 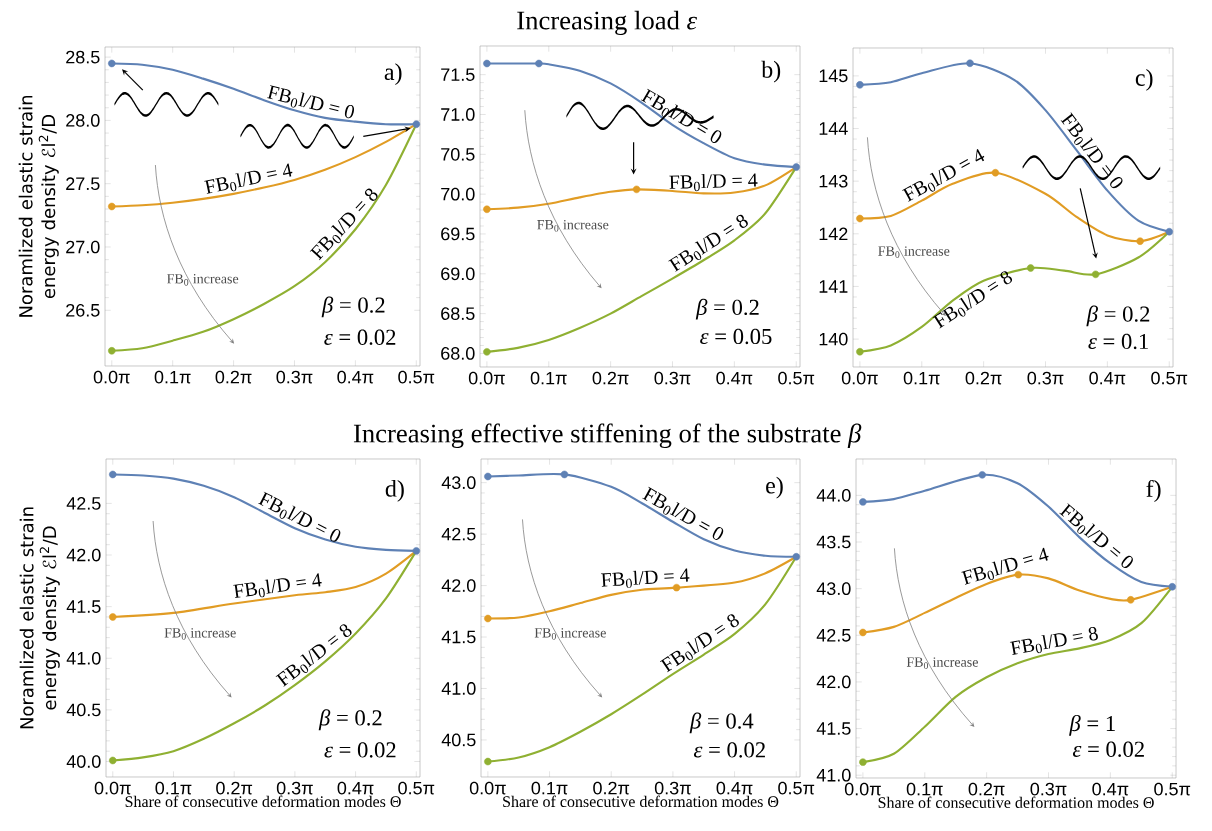 What do you see at coordinates (1153, 490) in the screenshot?
I see `annotation: f)` at bounding box center [1153, 490].